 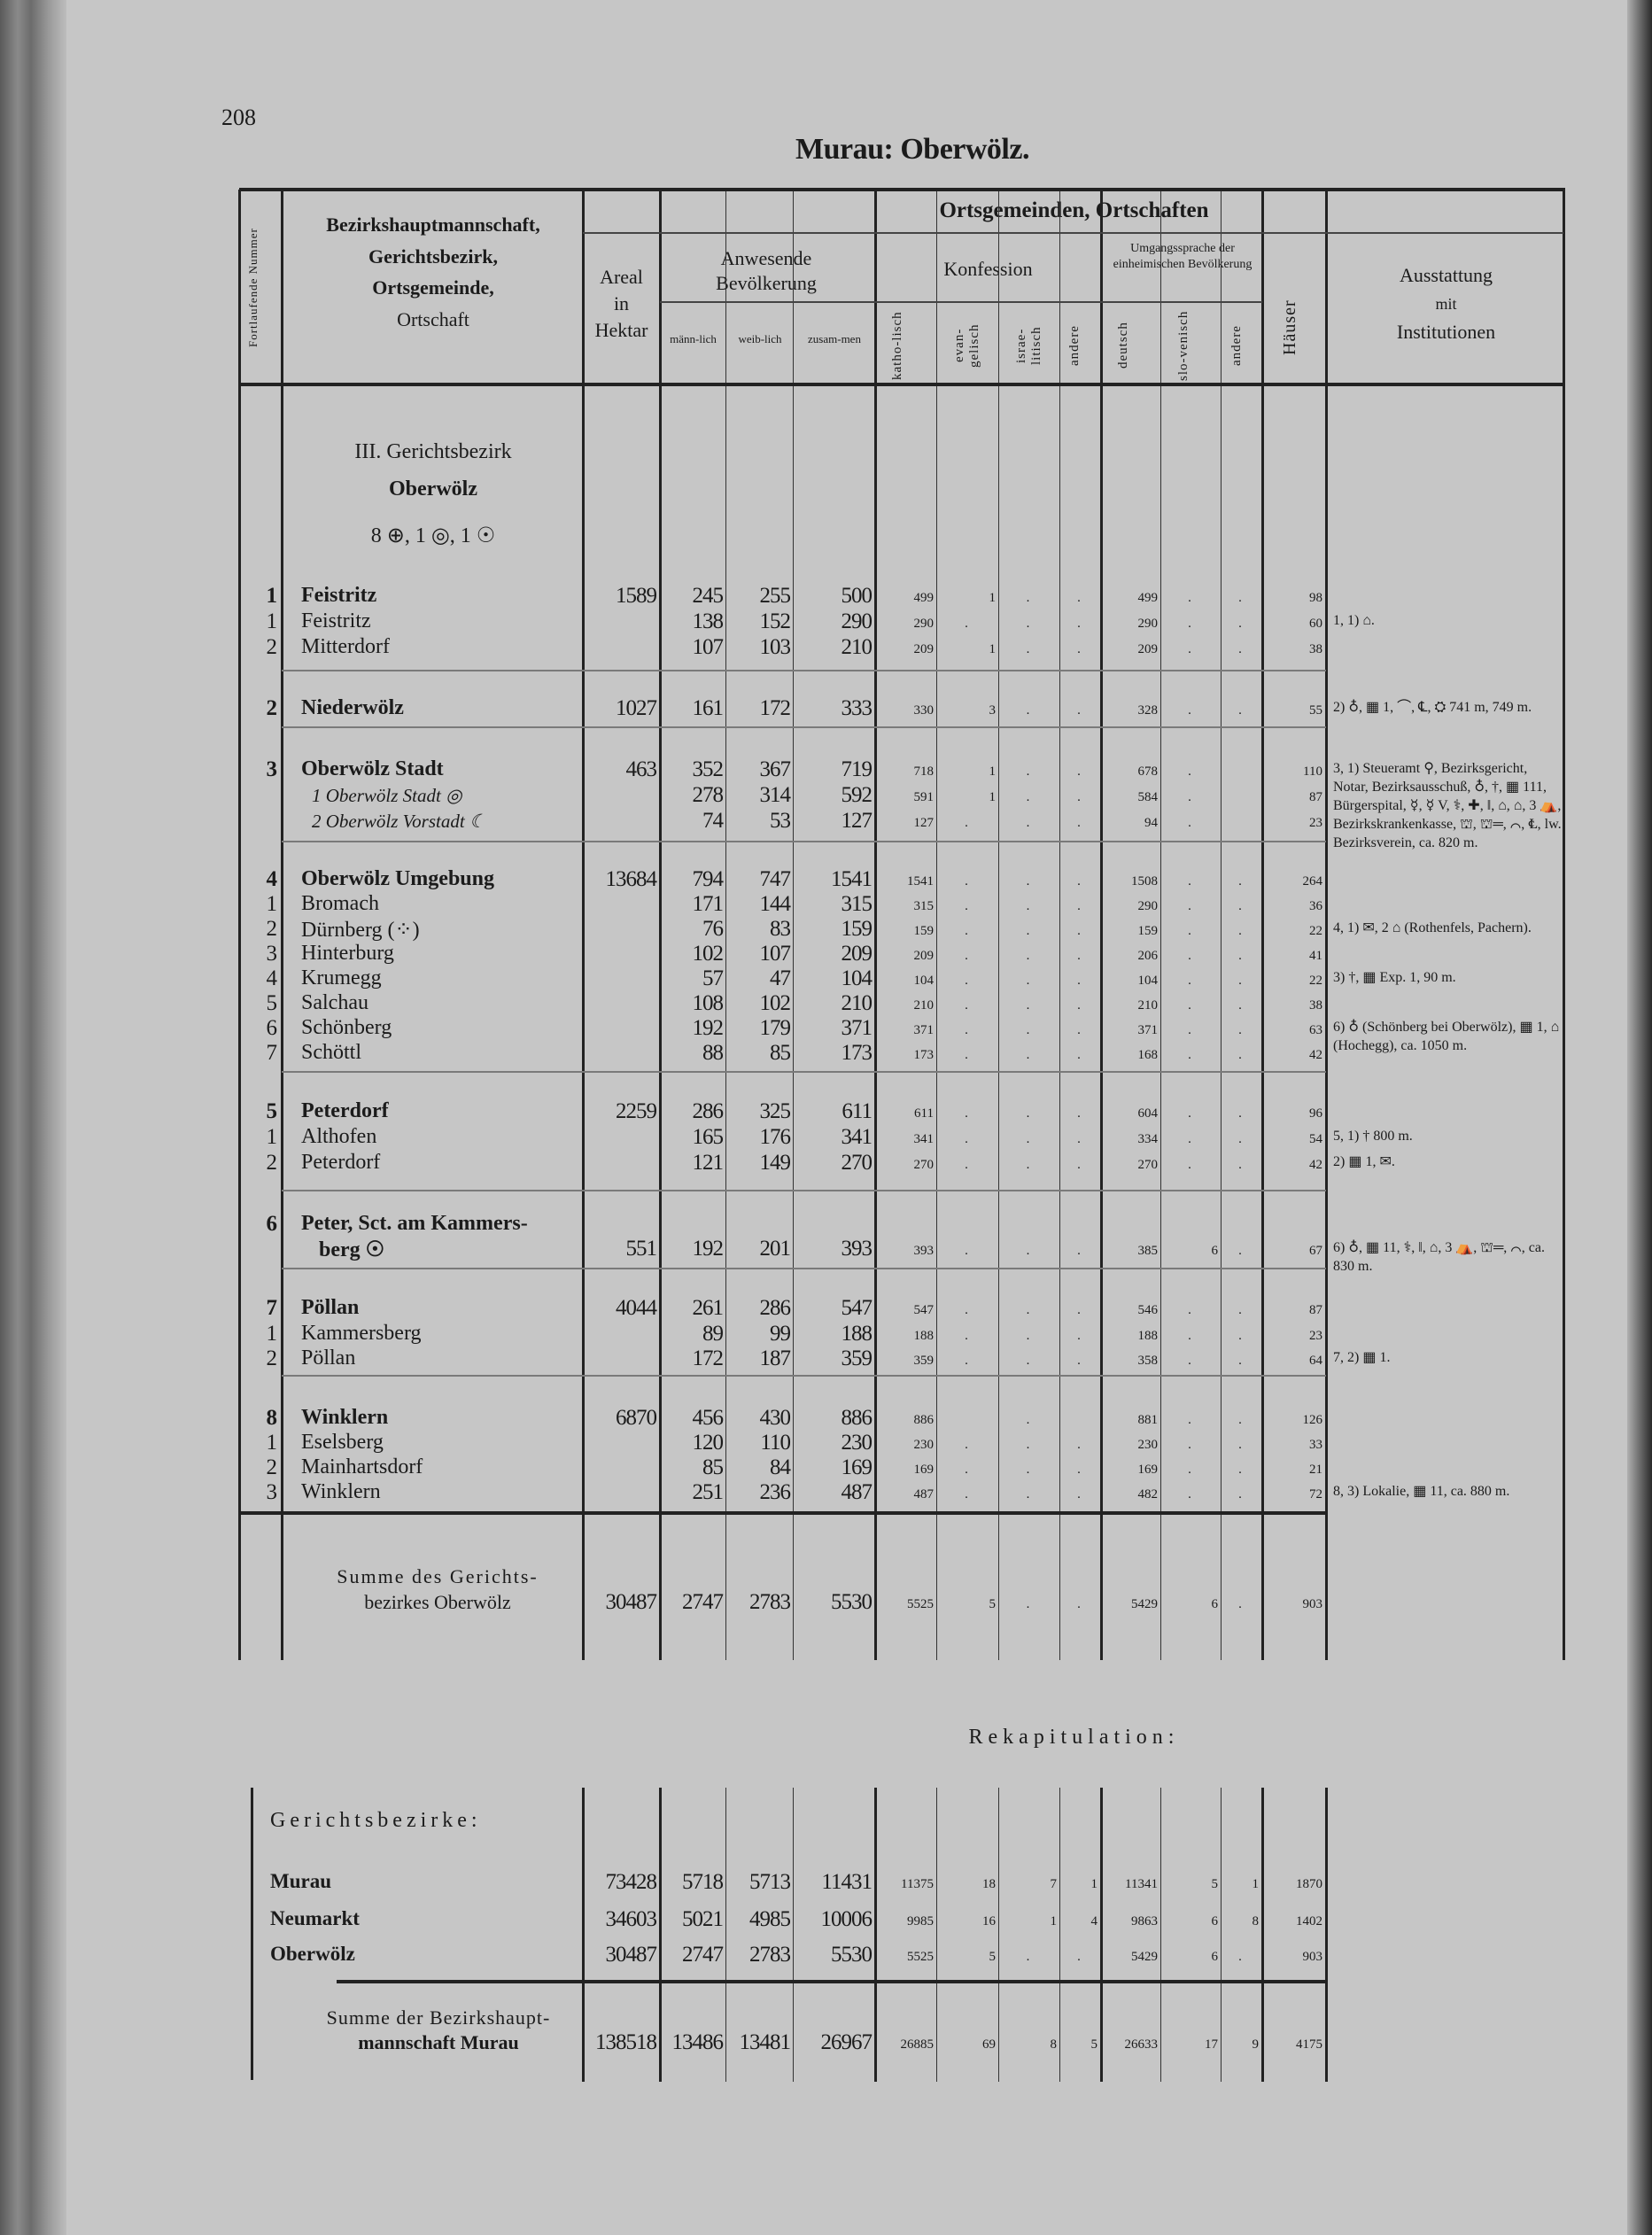 What do you see at coordinates (398, 878) in the screenshot?
I see `place-name: Oberwölz Umgebung` at bounding box center [398, 878].